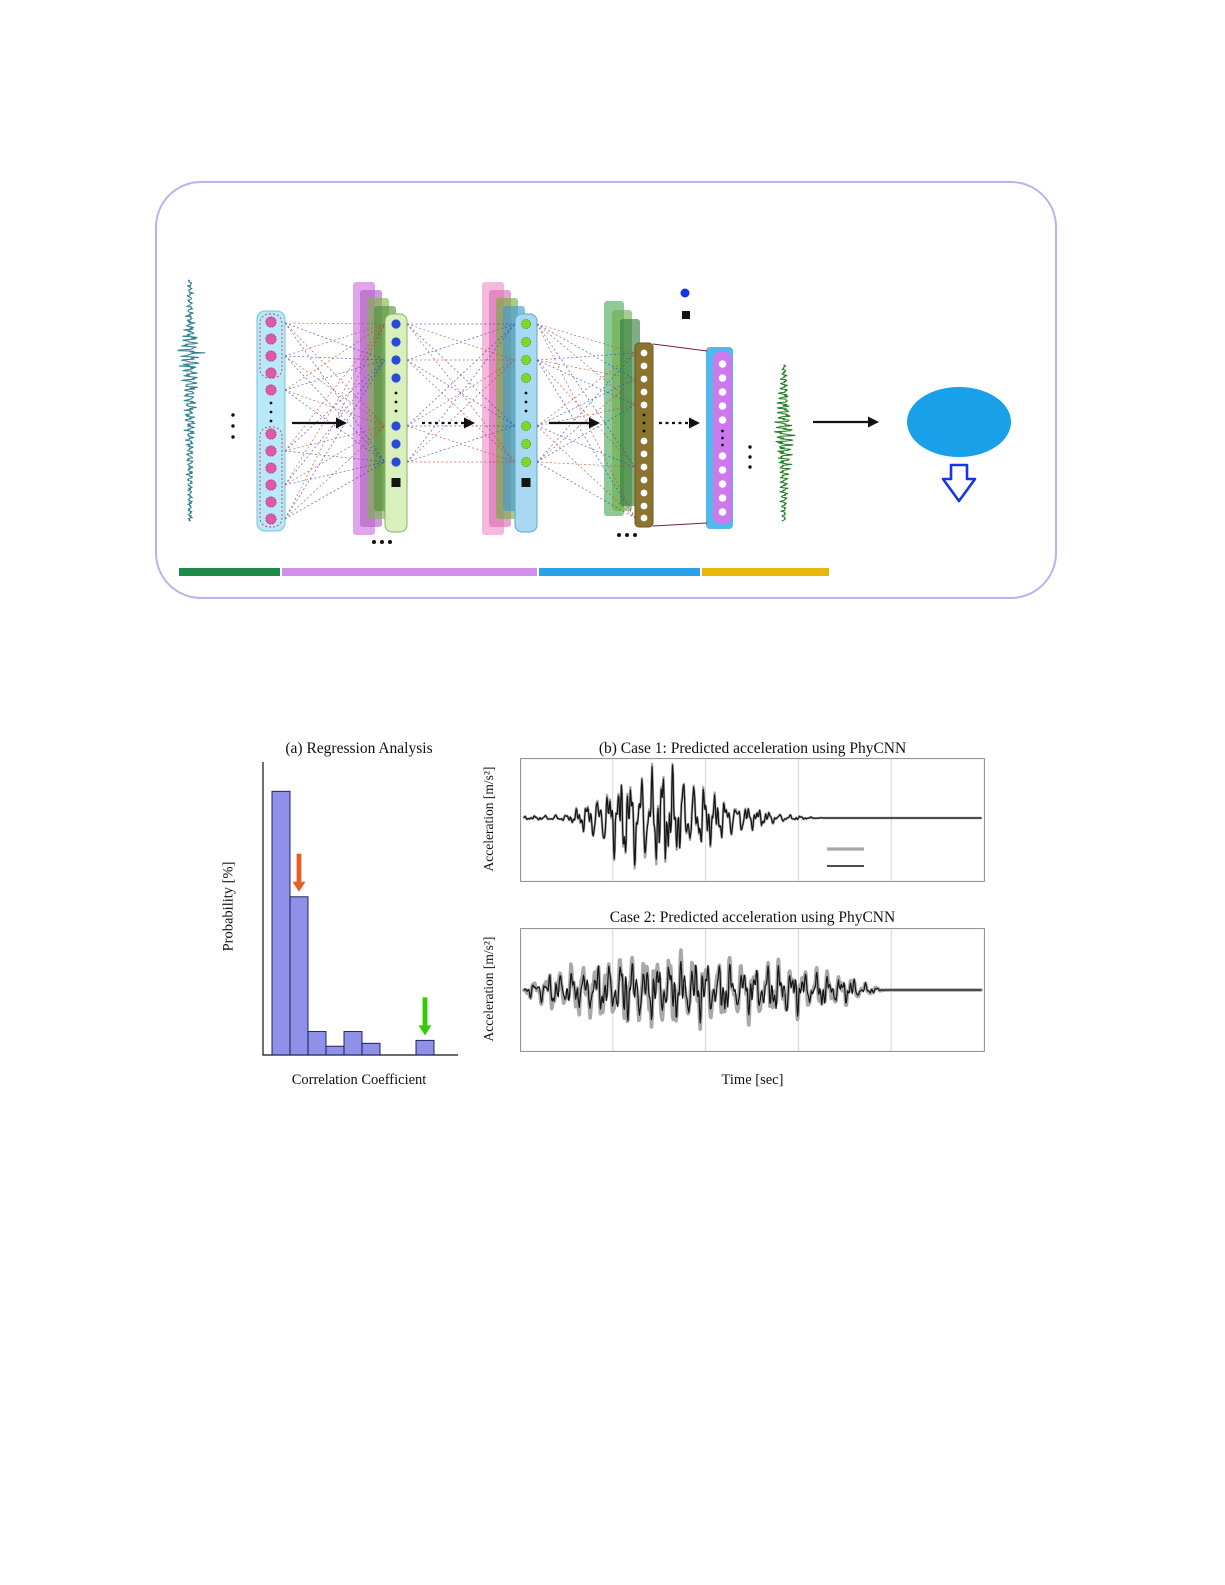 The height and width of the screenshot is (1585, 1225). Describe the element at coordinates (396, 423) in the screenshot. I see `conv-stage-1-column` at that location.